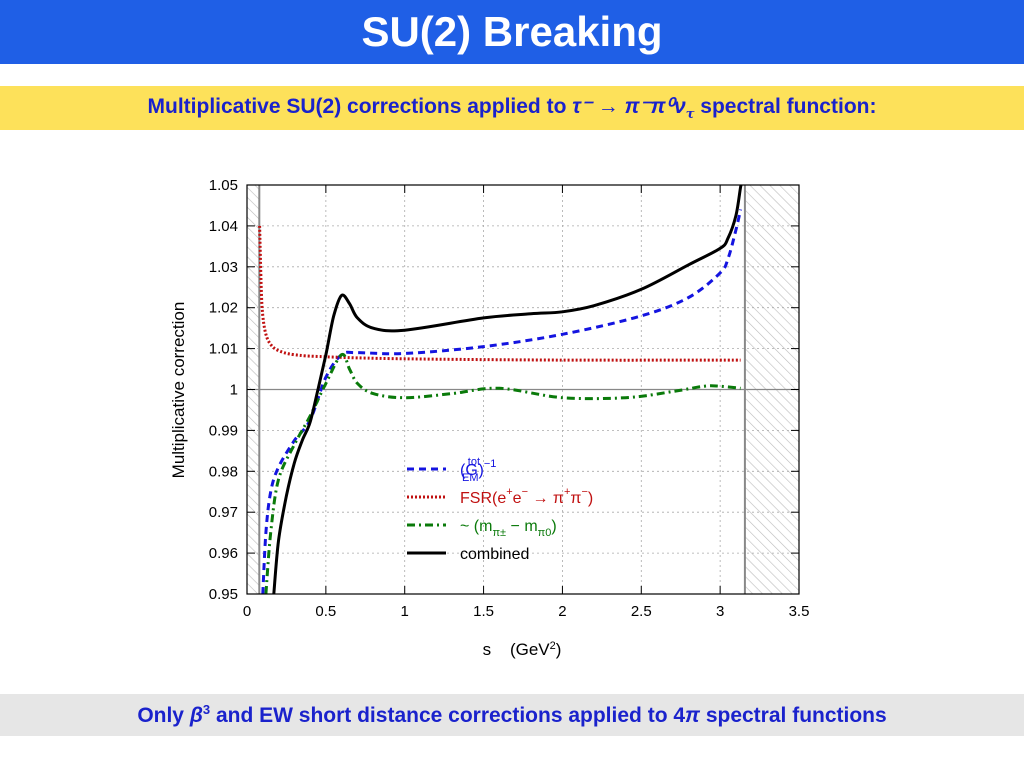 The image size is (1024, 773). What do you see at coordinates (223, 594) in the screenshot?
I see `y-tick-label: 0.95` at bounding box center [223, 594].